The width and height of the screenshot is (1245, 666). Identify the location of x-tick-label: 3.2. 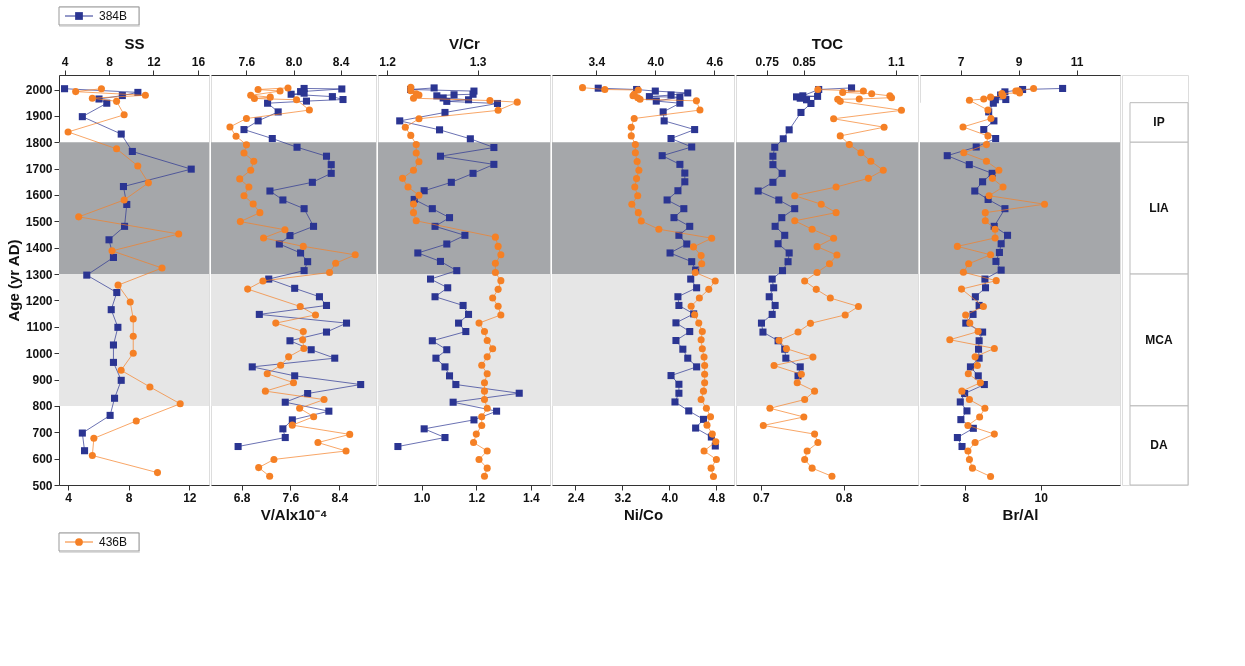
(623, 497).